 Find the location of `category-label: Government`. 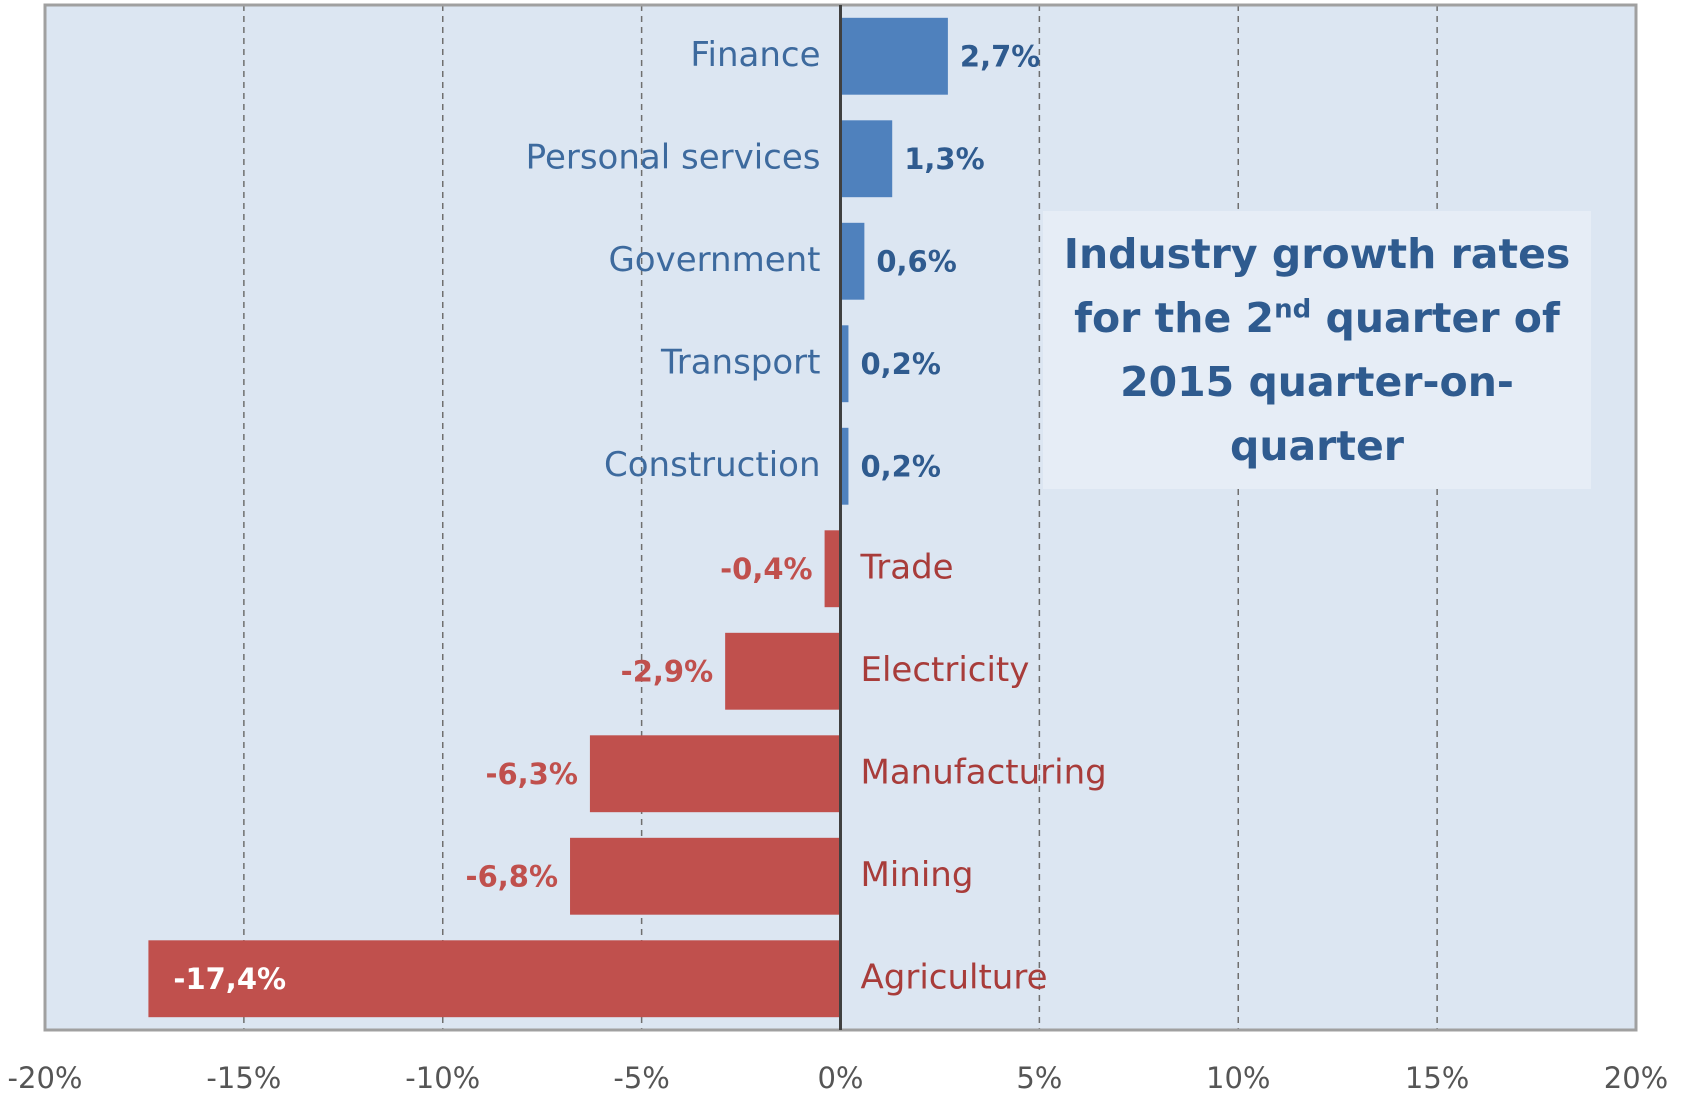

category-label: Government is located at coordinates (714, 260).